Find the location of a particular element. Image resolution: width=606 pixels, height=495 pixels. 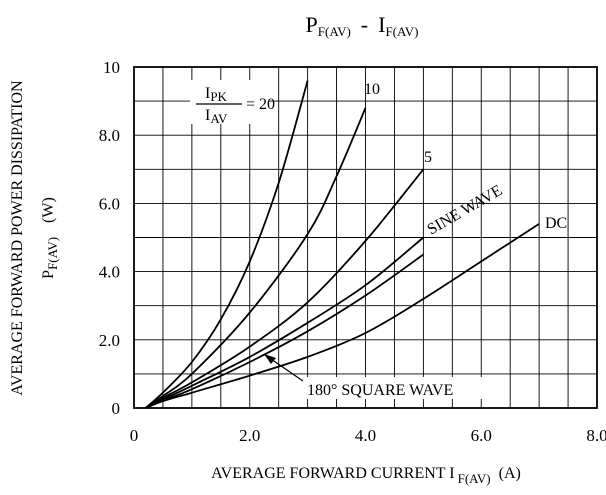

y-tick-label: 8.0 is located at coordinates (109, 135).